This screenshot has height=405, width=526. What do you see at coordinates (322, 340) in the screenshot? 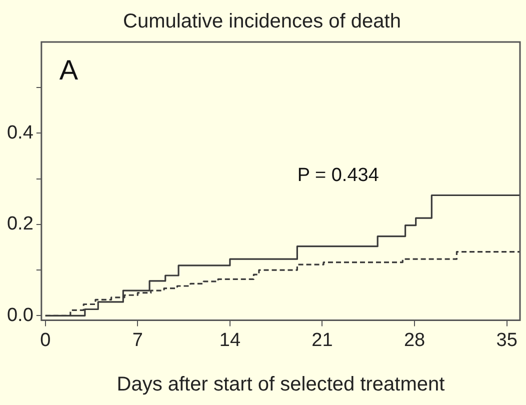
I see `x-tick-label: 21` at bounding box center [322, 340].